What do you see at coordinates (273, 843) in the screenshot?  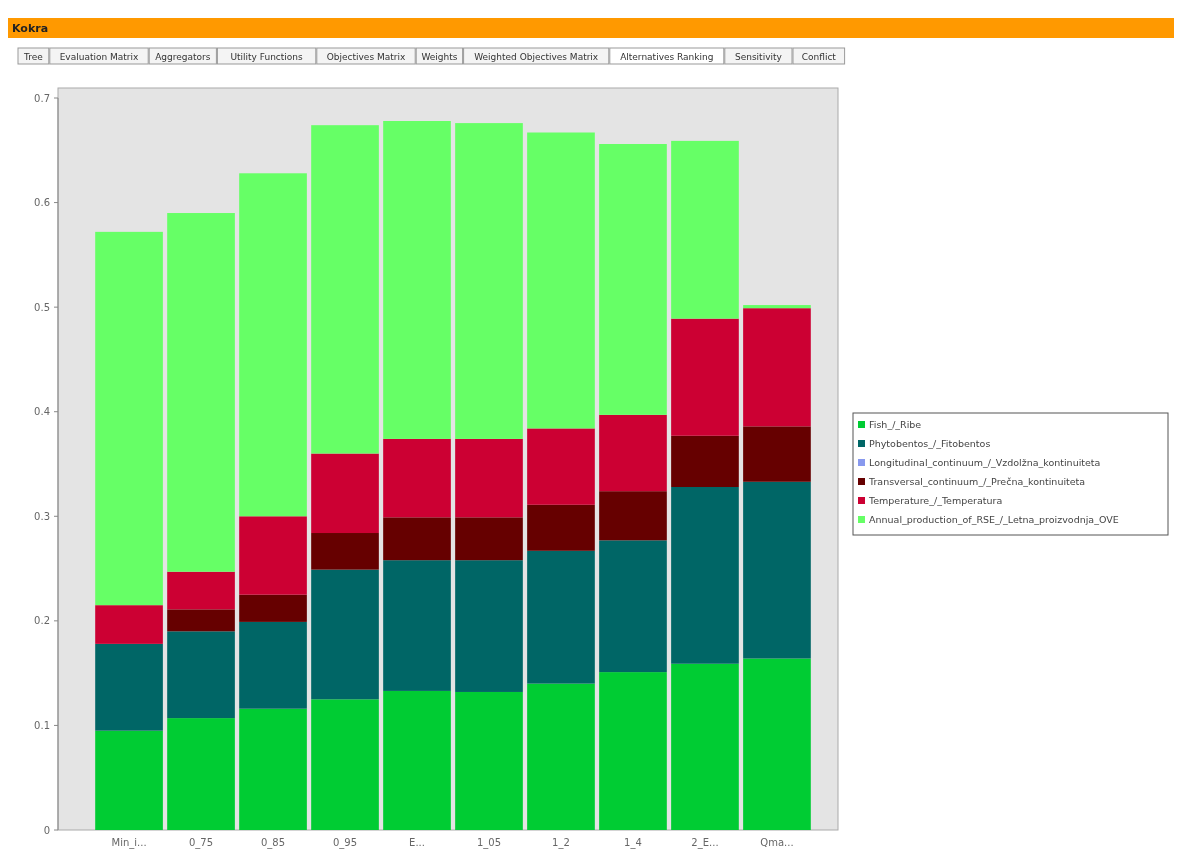 I see `x-tick-label: 0_85` at bounding box center [273, 843].